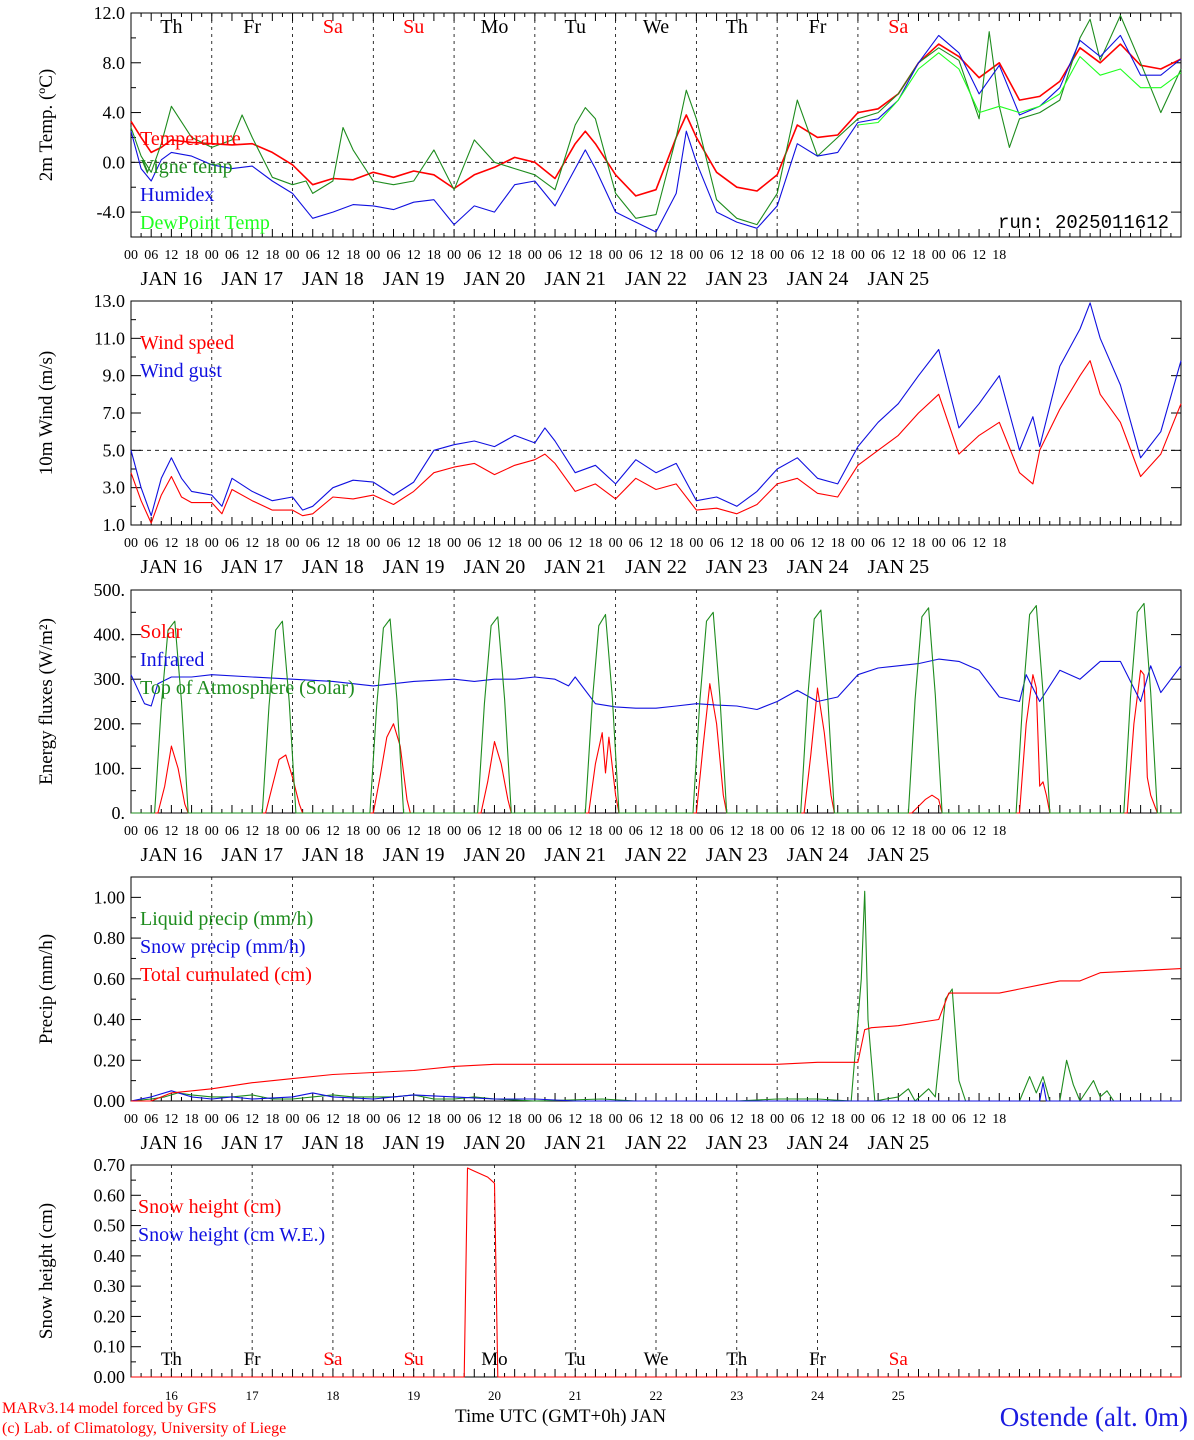 This screenshot has height=1440, width=1194. I want to click on time-axis-label: Time UTC (GMT+0h) JAN, so click(561, 1416).